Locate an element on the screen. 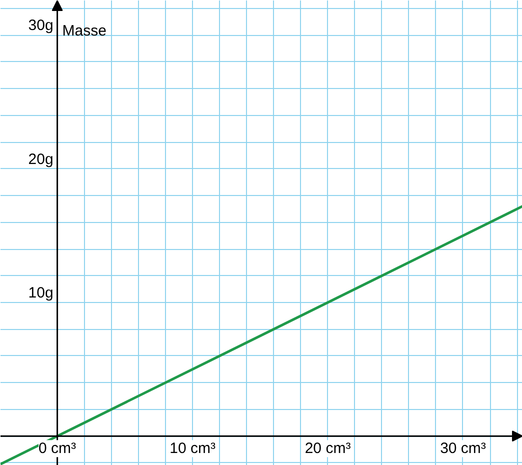 The width and height of the screenshot is (522, 465). x-tick-label: 20 cm³ is located at coordinates (327, 449).